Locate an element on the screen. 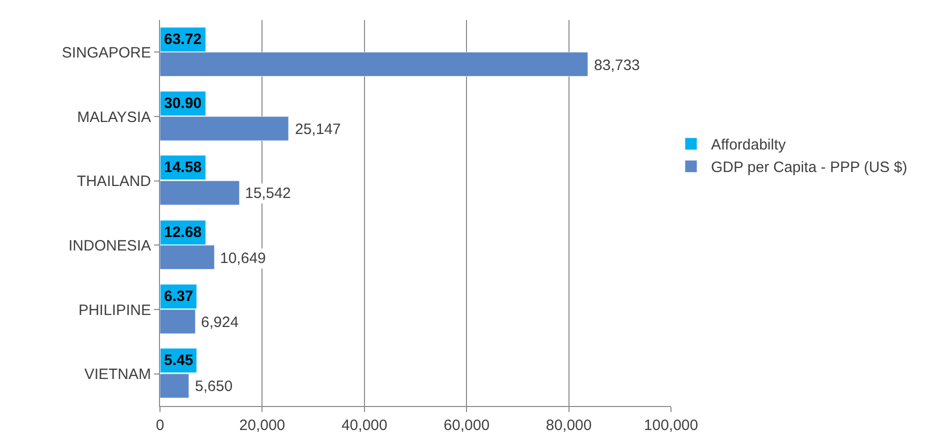 The image size is (925, 446). x-tick-label: 20,000 is located at coordinates (262, 425).